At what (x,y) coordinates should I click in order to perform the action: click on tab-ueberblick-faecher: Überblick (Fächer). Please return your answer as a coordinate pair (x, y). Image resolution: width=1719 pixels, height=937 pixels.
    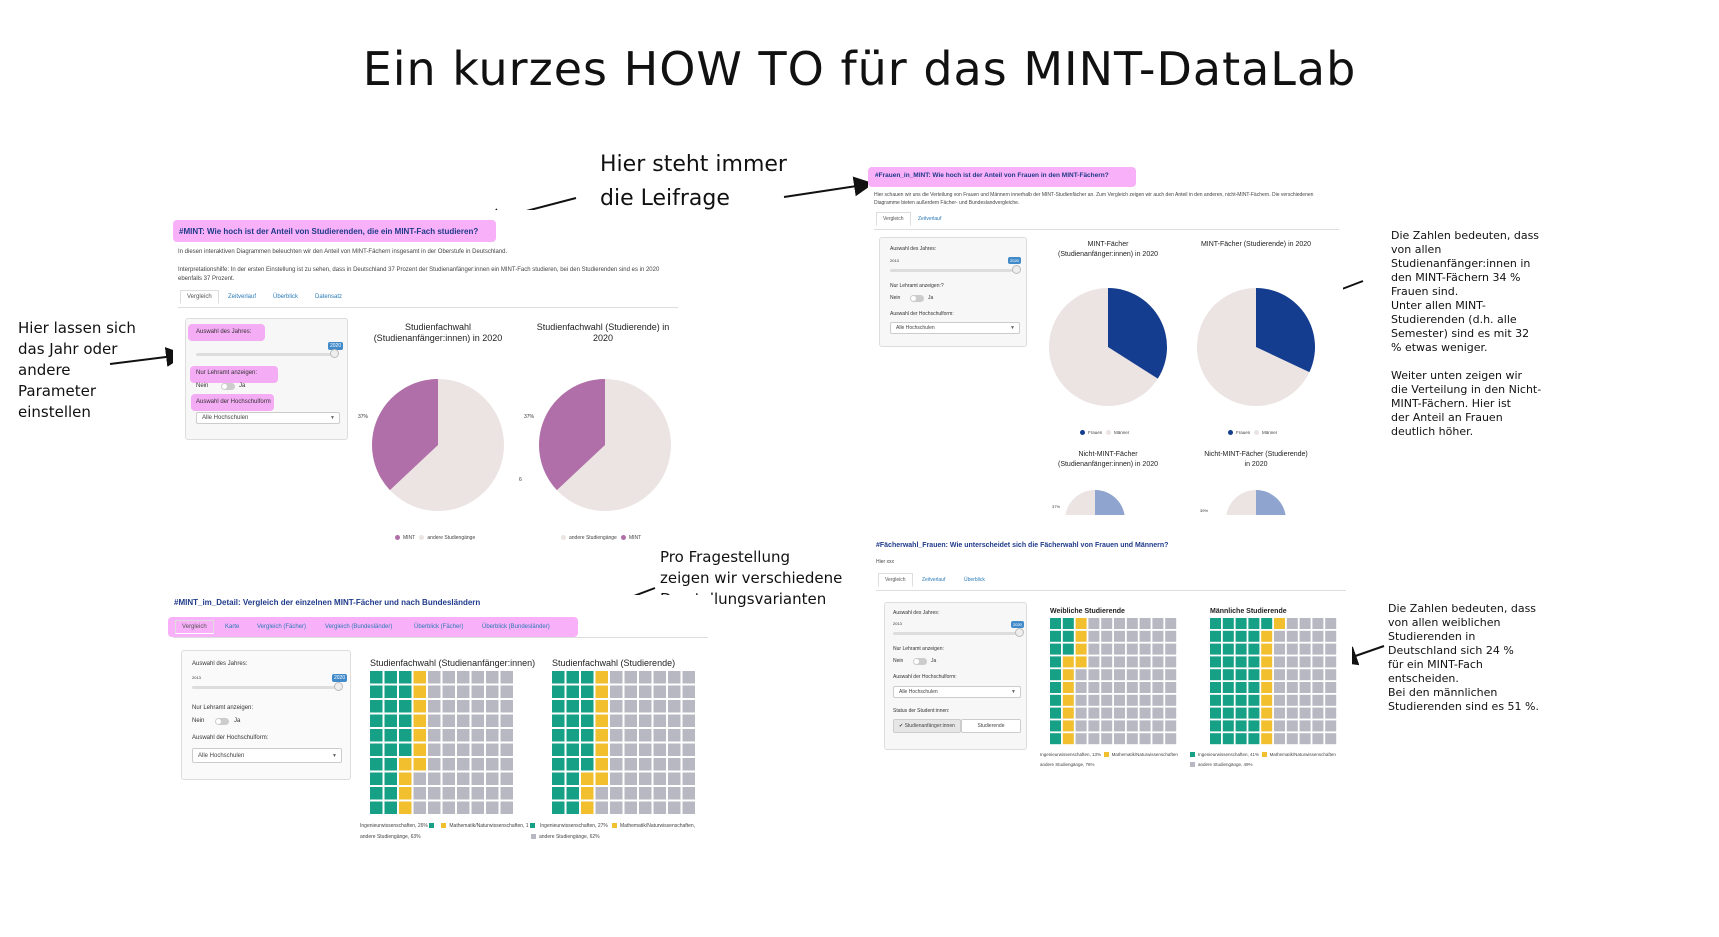
    Looking at the image, I should click on (439, 627).